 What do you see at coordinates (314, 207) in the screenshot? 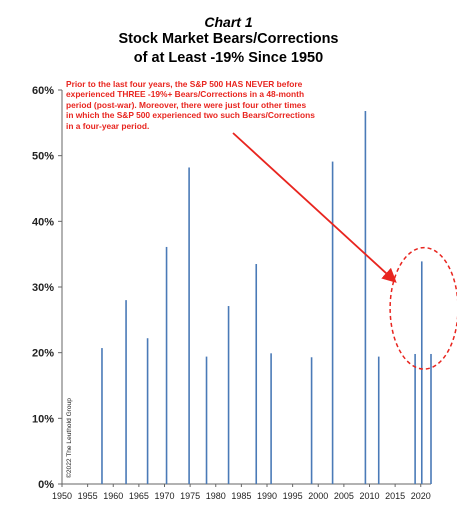
I see `annotation-arrow` at bounding box center [314, 207].